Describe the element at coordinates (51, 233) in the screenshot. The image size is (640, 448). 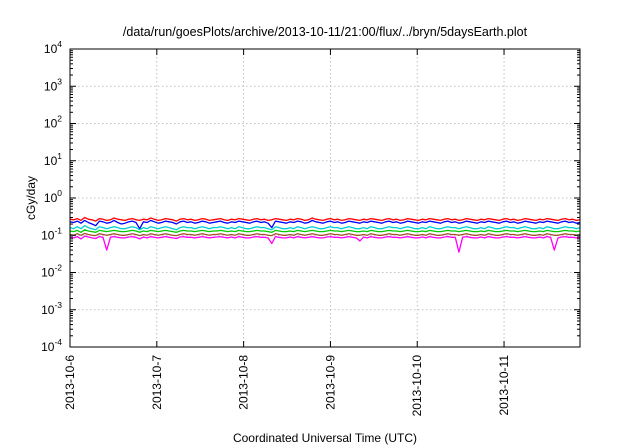
I see `y-tick-label: 10⁻¹` at that location.